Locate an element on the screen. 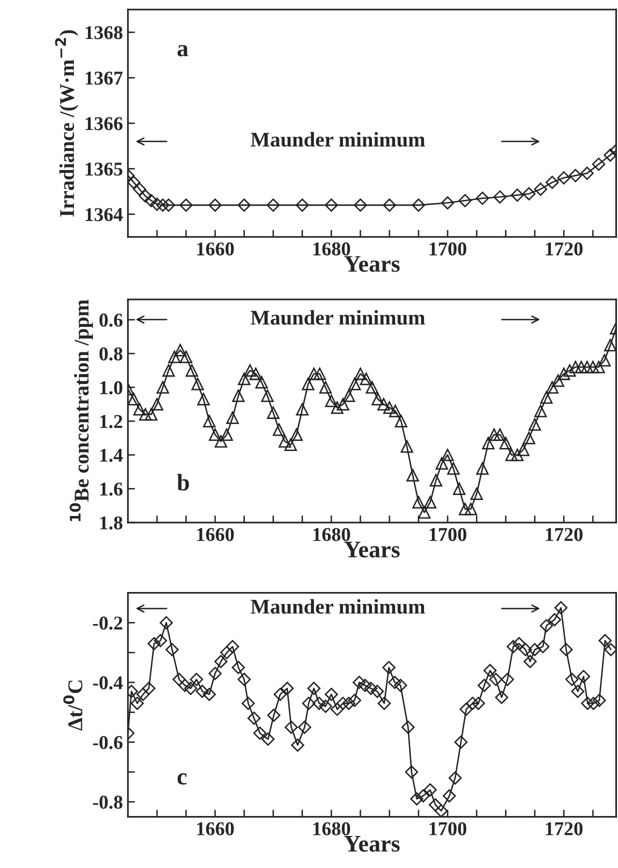 This screenshot has height=868, width=618. y-tick-label: 1.8 is located at coordinates (111, 523).